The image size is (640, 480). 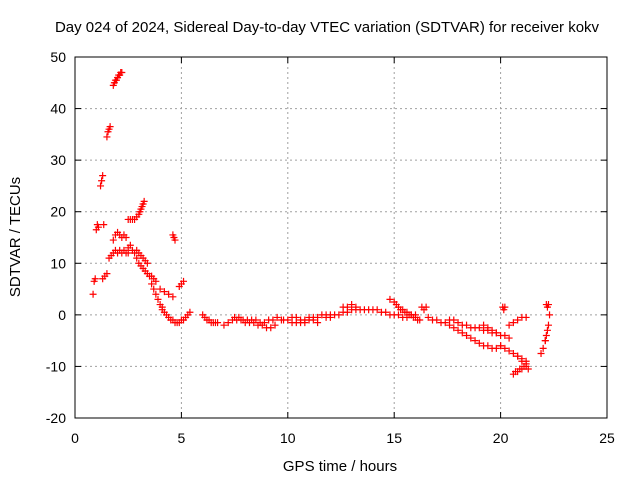 What do you see at coordinates (58, 212) in the screenshot?
I see `y-tick-label: 20` at bounding box center [58, 212].